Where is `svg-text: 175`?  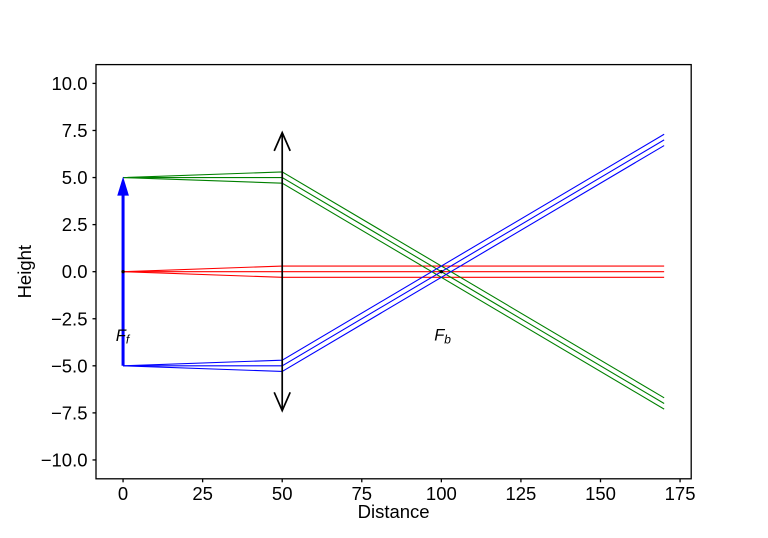 svg-text: 175 is located at coordinates (680, 493).